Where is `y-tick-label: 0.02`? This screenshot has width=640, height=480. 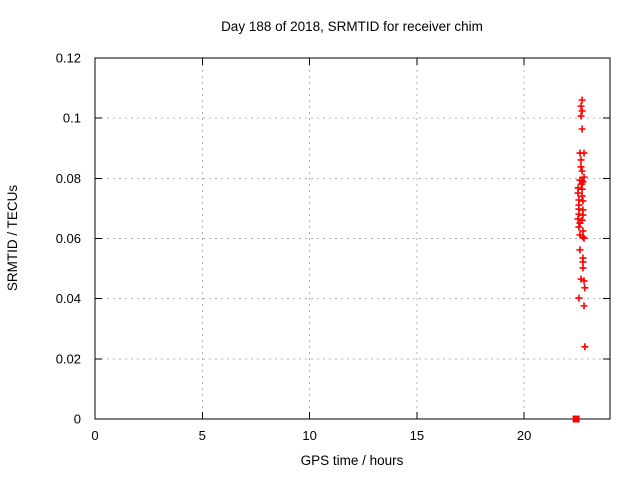 y-tick-label: 0.02 is located at coordinates (68, 358).